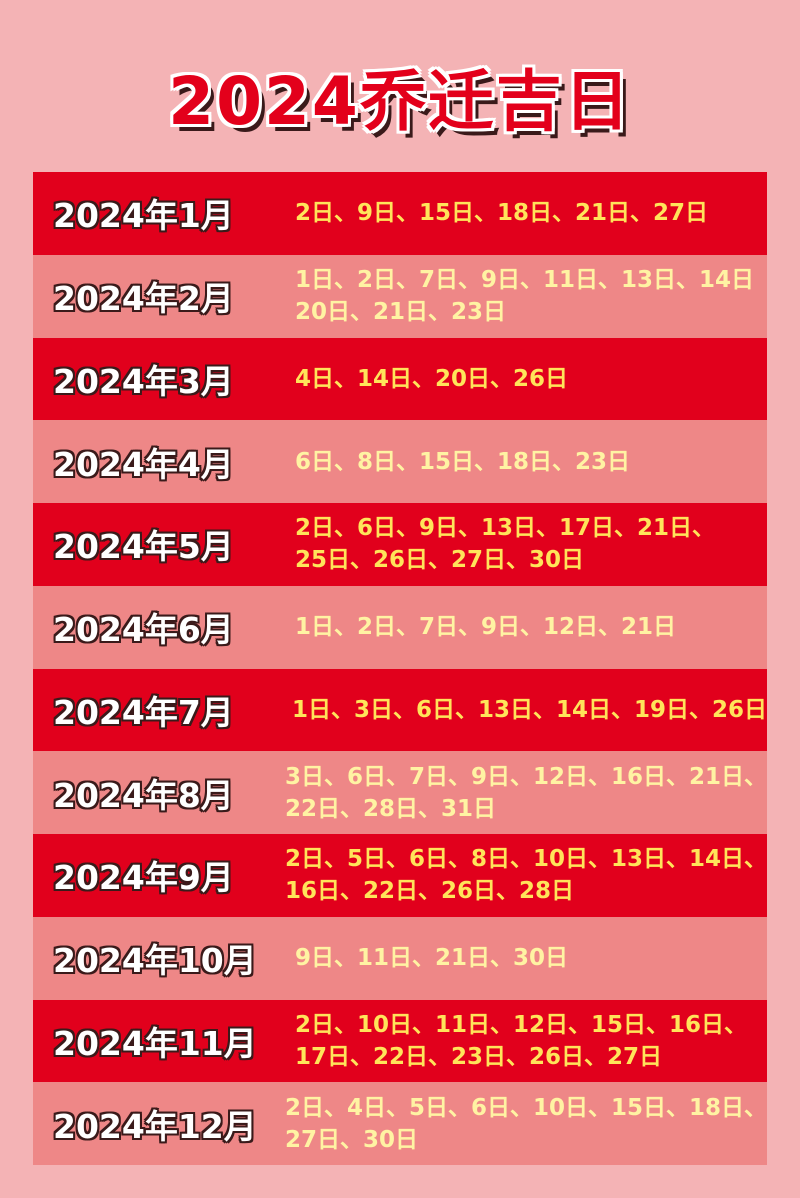  Describe the element at coordinates (143, 216) in the screenshot. I see `month-label: 2024年1月` at that location.